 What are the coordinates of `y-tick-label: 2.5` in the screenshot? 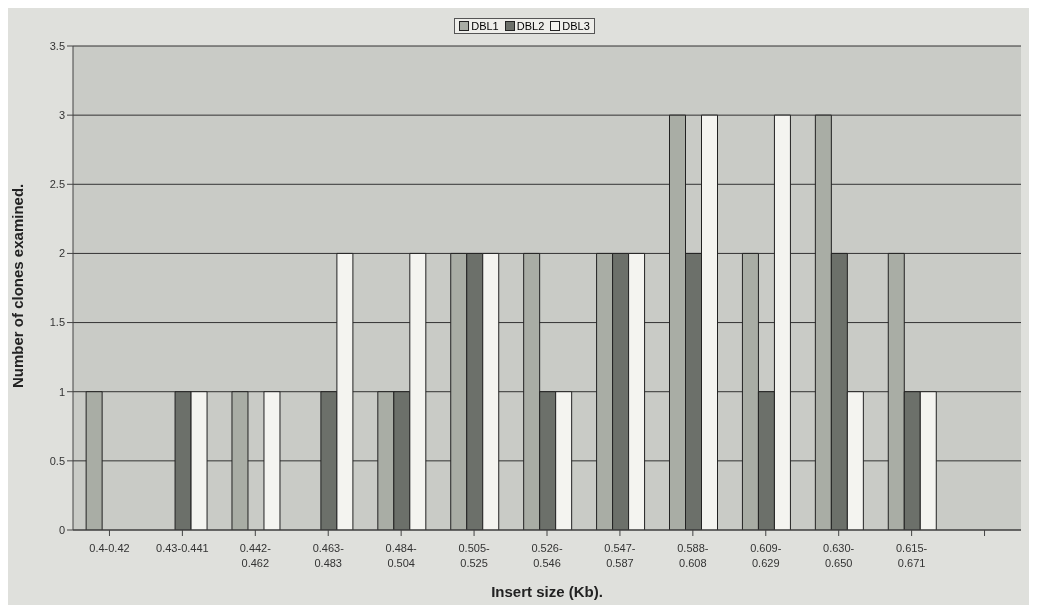 It's located at (57, 184).